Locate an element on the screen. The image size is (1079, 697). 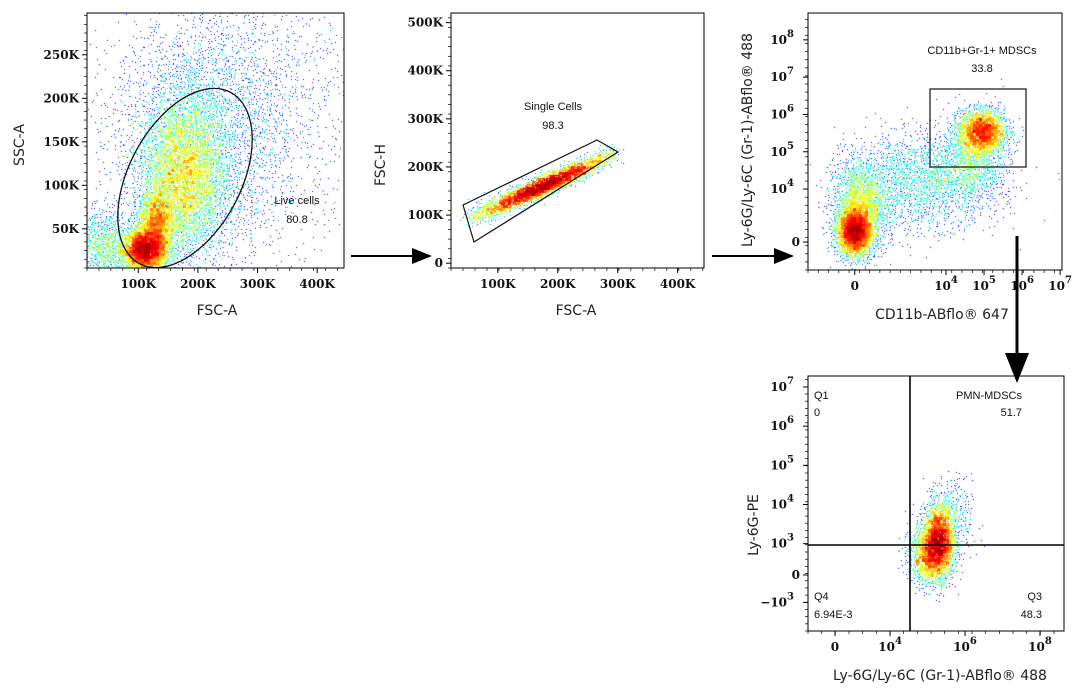
p1-dot-plot is located at coordinates (215, 140).